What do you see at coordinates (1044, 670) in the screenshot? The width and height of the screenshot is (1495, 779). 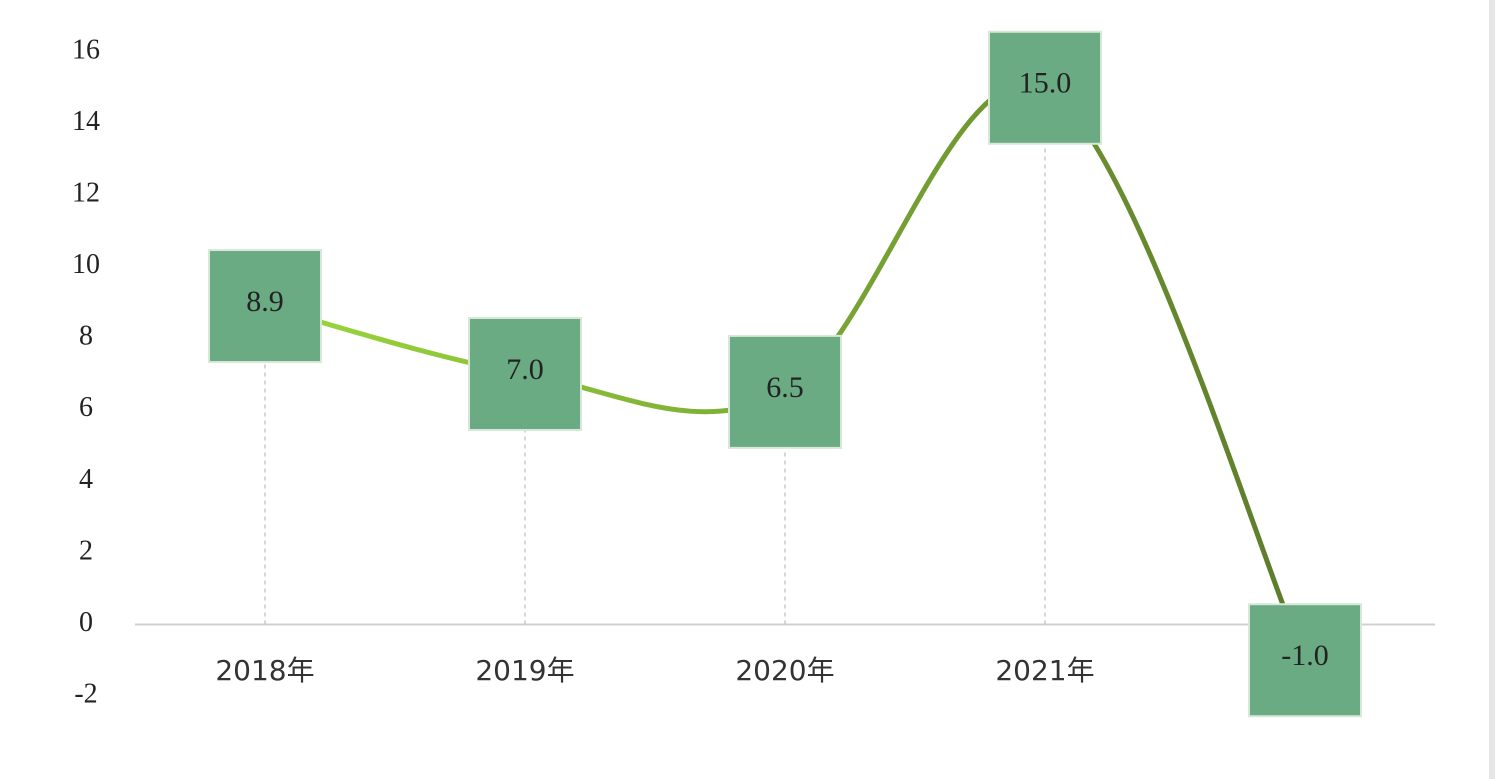 I see `x-tick-label: 2021年` at bounding box center [1044, 670].